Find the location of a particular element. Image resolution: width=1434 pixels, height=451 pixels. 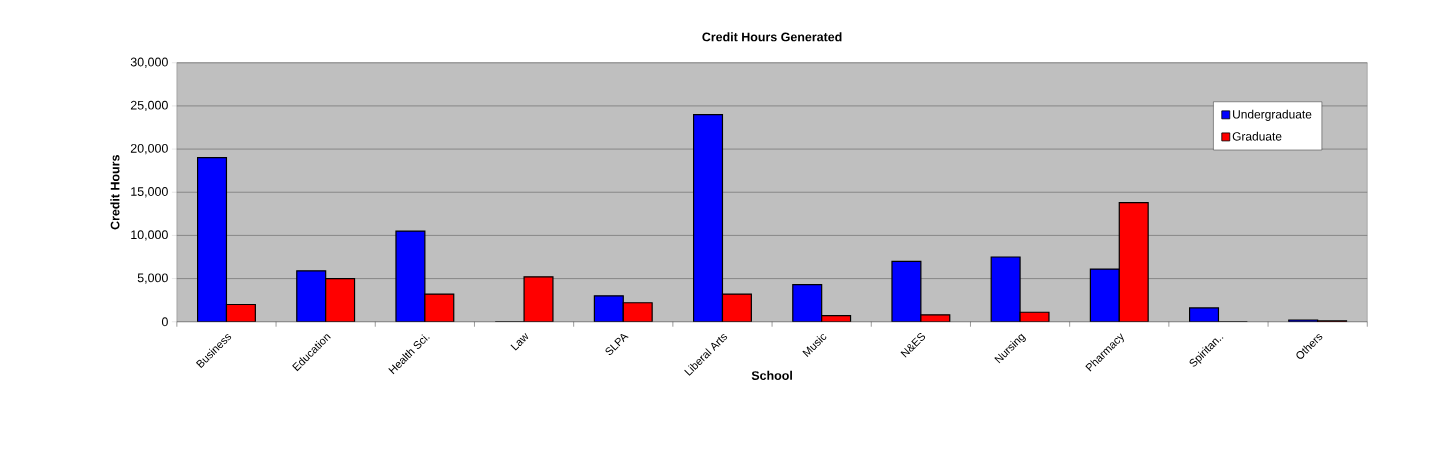

x-tick-label: Law is located at coordinates (519, 341).